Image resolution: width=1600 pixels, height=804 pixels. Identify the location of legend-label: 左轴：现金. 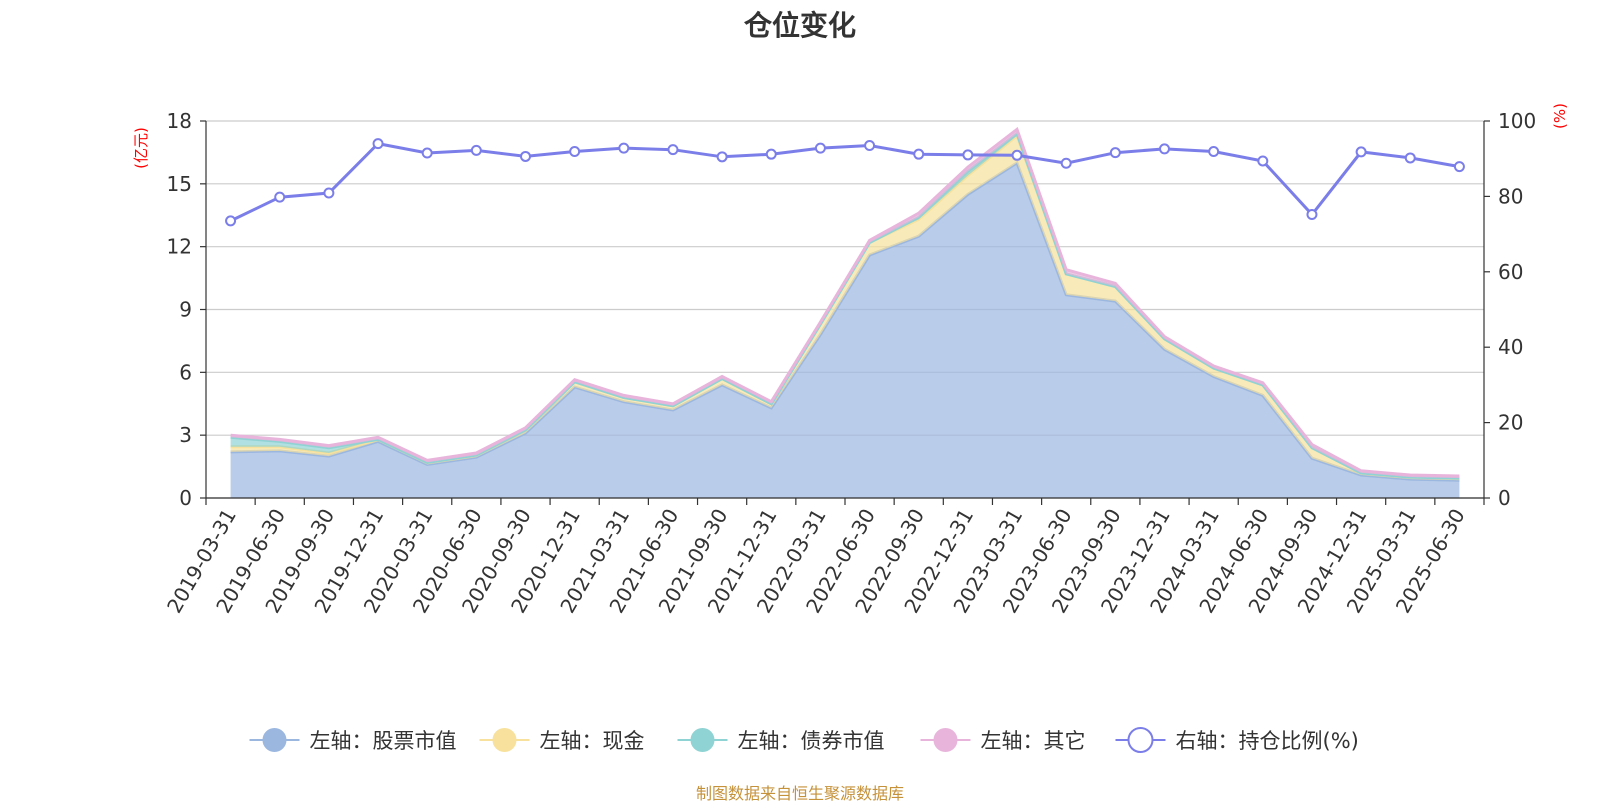
(592, 741).